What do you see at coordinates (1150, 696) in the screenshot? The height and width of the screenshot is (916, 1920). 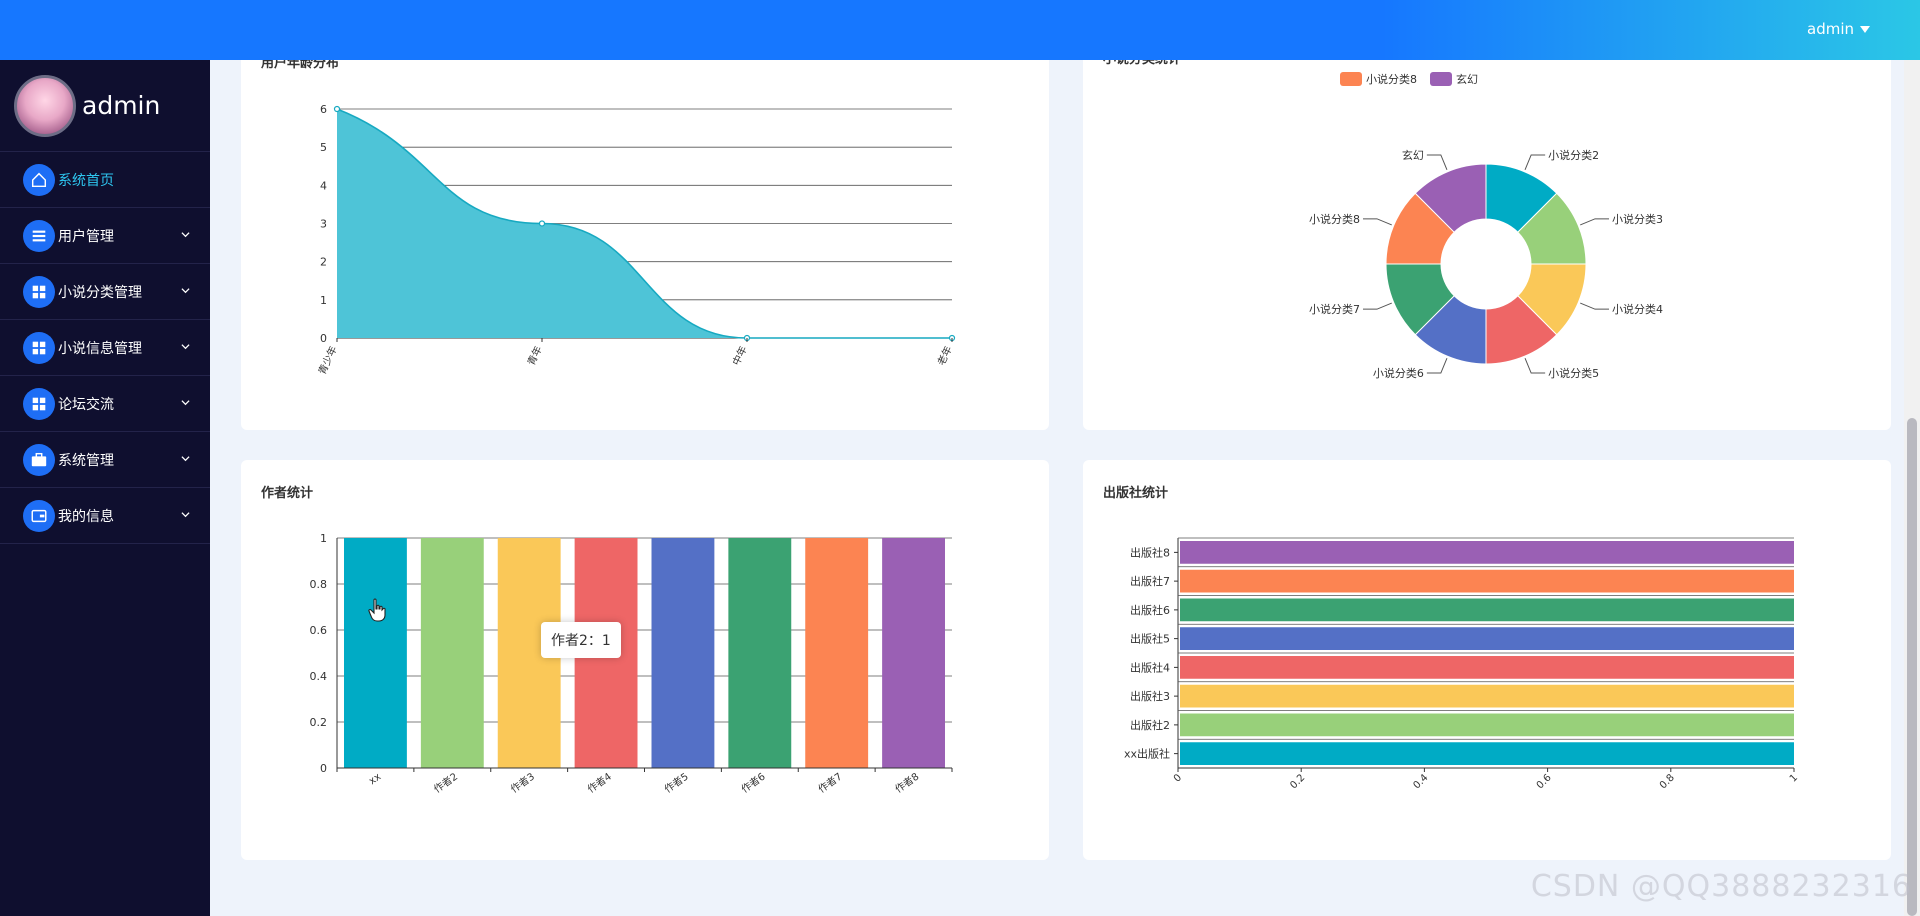 I see `y-tick-label: 出版社3` at bounding box center [1150, 696].